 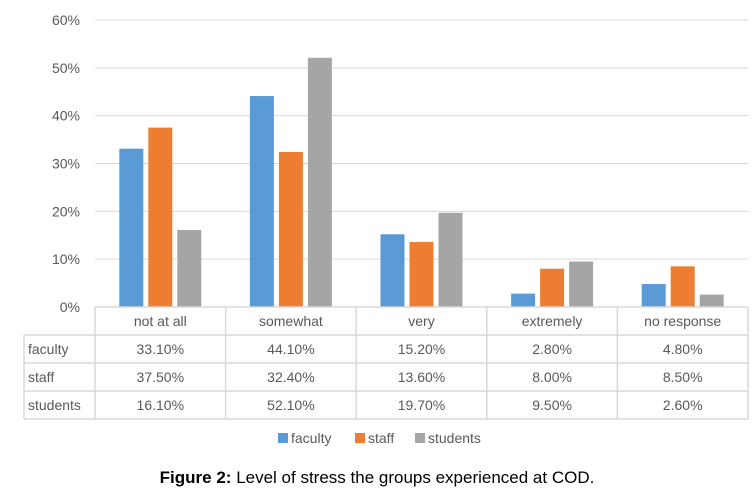 I want to click on y-tick-label: 60%, so click(x=66, y=20).